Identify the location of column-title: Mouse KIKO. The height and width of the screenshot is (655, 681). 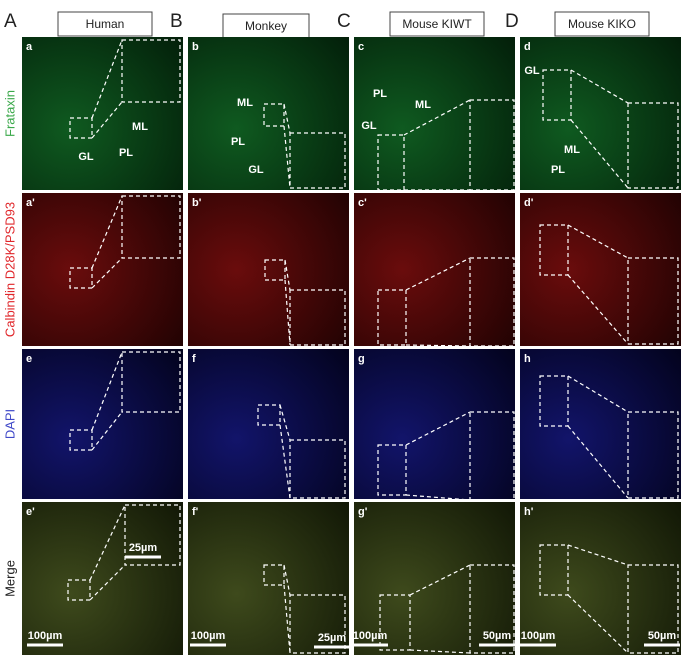
(602, 24).